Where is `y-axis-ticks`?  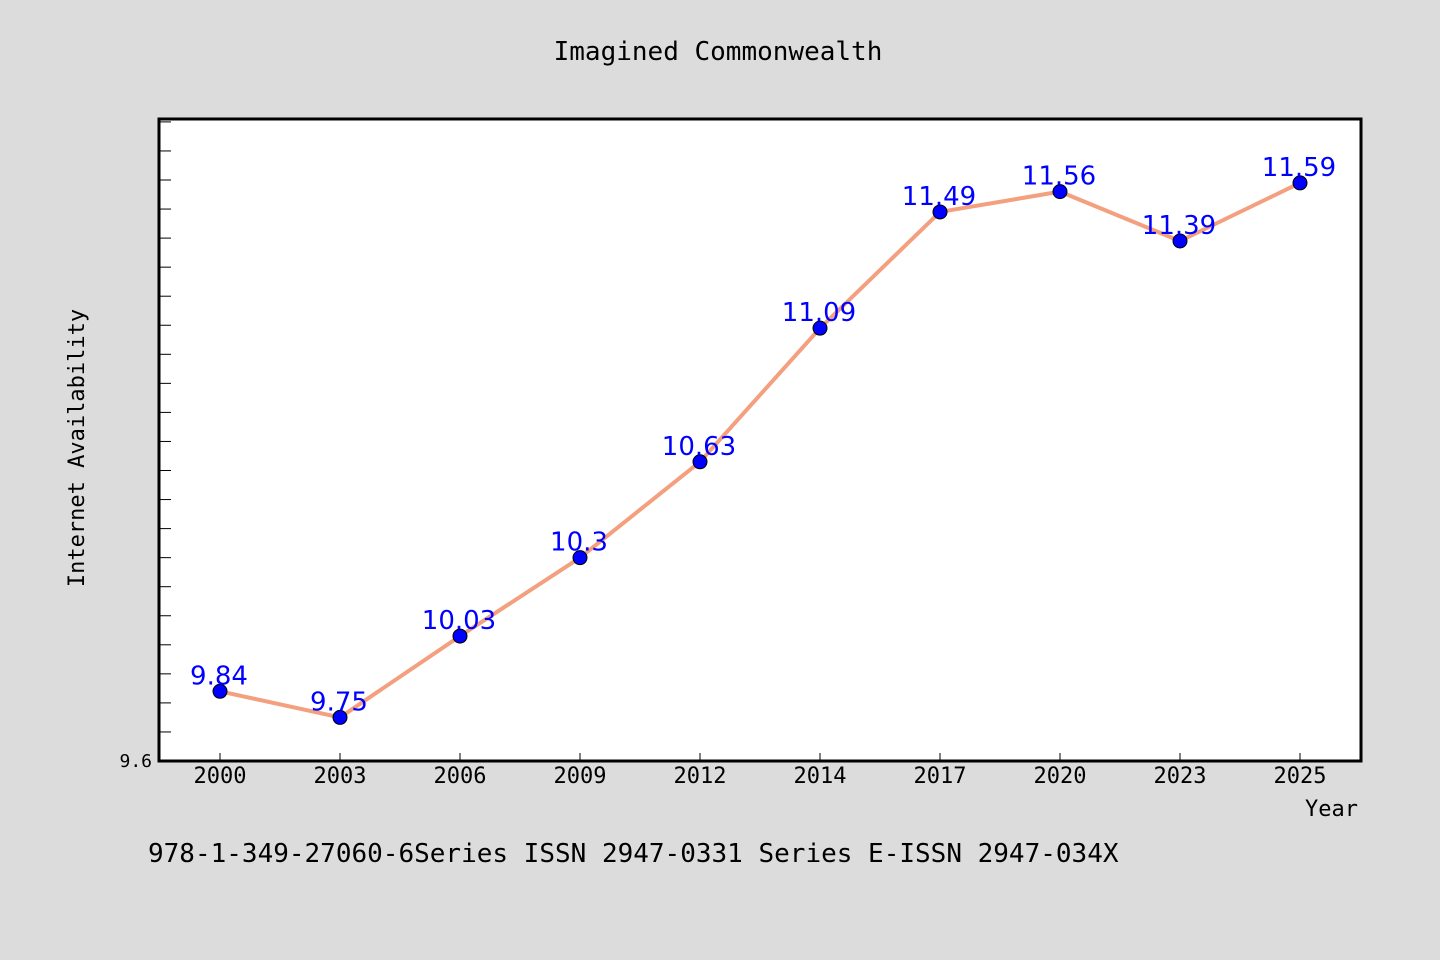
y-axis-ticks is located at coordinates (165, 441).